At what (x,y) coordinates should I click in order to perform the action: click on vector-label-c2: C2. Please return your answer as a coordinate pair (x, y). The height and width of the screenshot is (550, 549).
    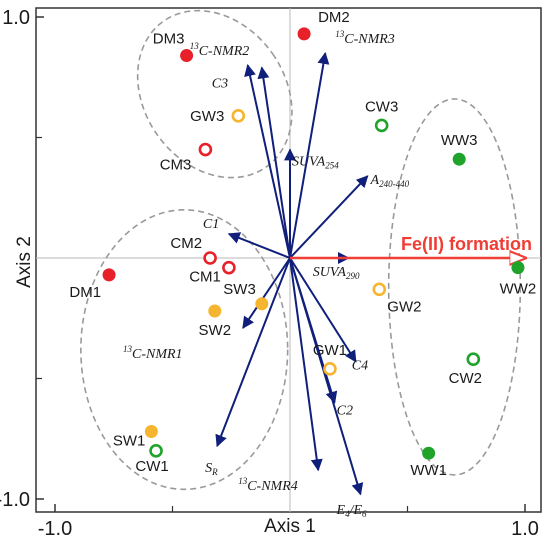
    Looking at the image, I should click on (345, 411).